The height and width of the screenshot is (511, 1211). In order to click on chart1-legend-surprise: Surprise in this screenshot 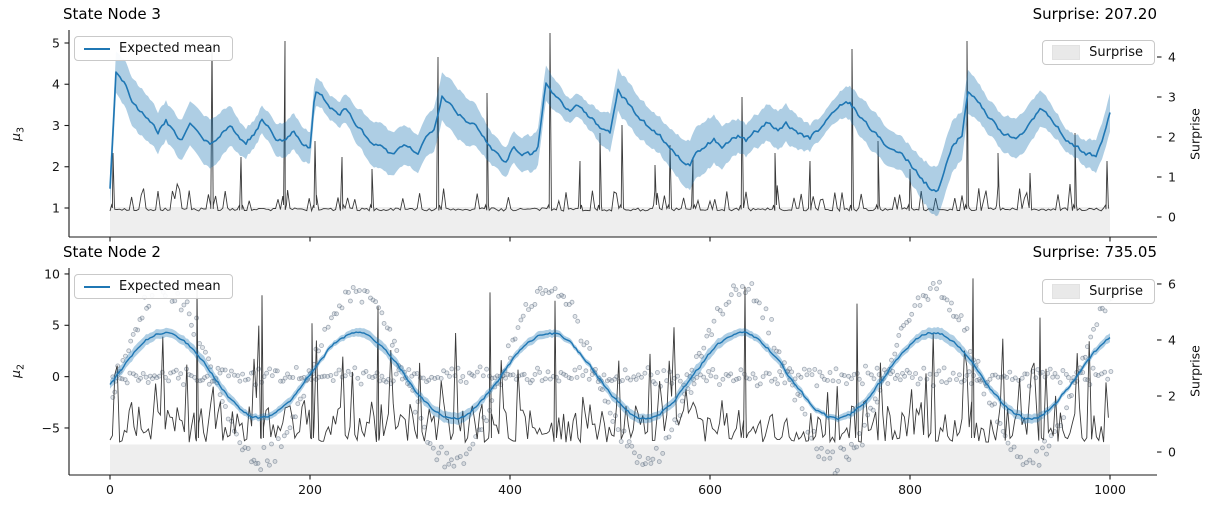, I will do `click(1098, 52)`.